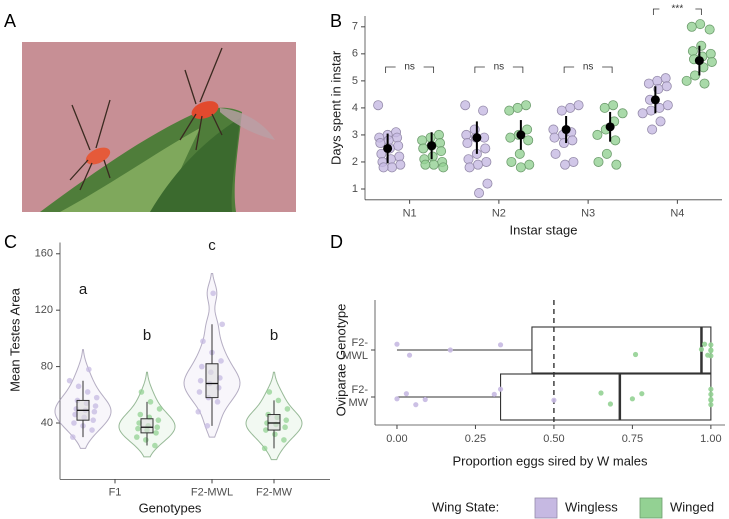  Describe the element at coordinates (355, 81) in the screenshot. I see `y-tick-label: 5` at that location.